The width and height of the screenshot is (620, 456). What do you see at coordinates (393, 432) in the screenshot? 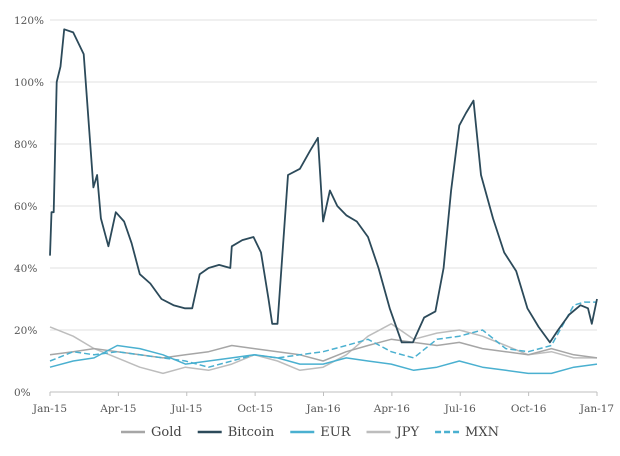
I see `legend-item-jpy: JPY` at bounding box center [393, 432].